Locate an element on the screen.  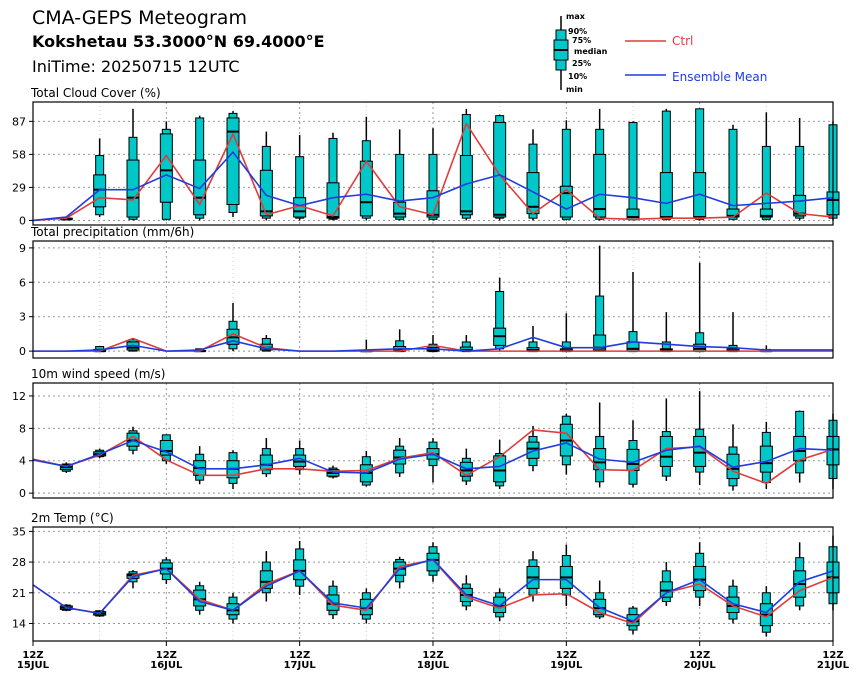
chart-title: CMA-GEPS Meteogram is located at coordinates (139, 18).